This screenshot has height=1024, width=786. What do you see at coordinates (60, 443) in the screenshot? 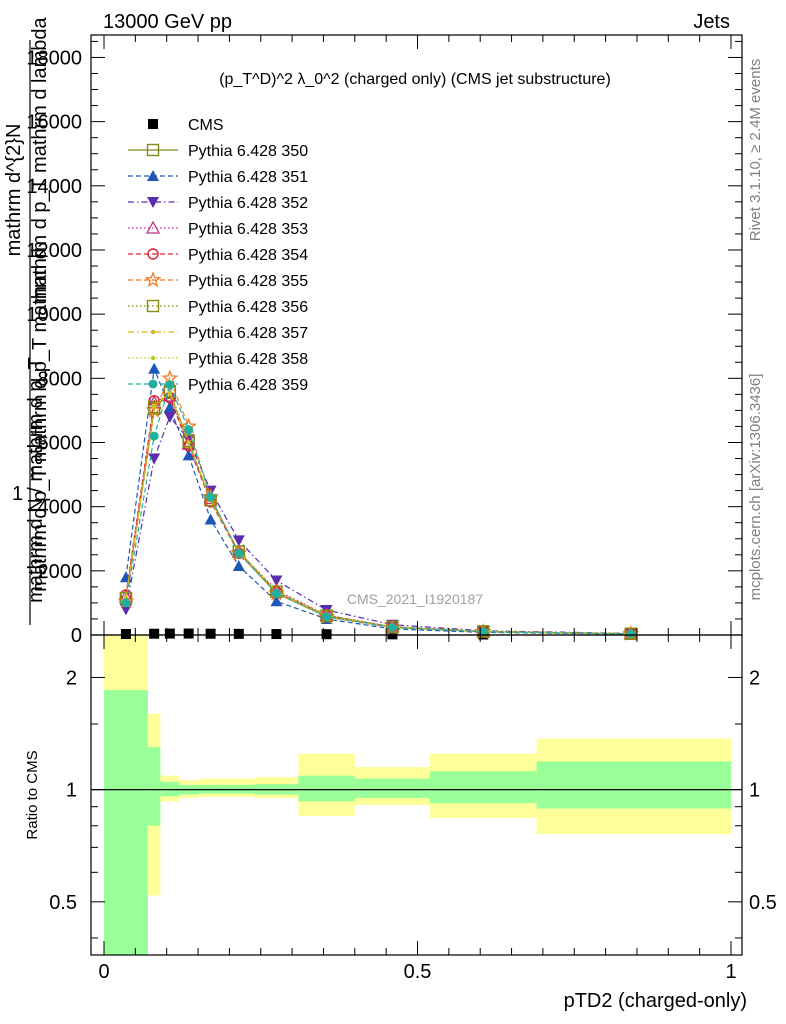
I see `main-ytick-label: 6000` at bounding box center [60, 443].